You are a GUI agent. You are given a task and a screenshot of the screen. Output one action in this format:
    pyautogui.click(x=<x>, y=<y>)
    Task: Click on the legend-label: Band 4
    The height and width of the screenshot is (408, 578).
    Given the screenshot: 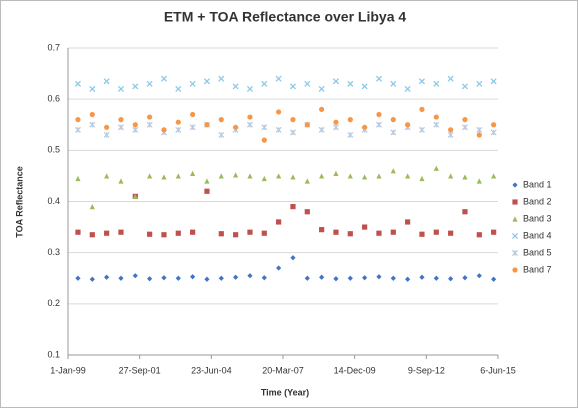 What is the action you would take?
    pyautogui.click(x=537, y=235)
    